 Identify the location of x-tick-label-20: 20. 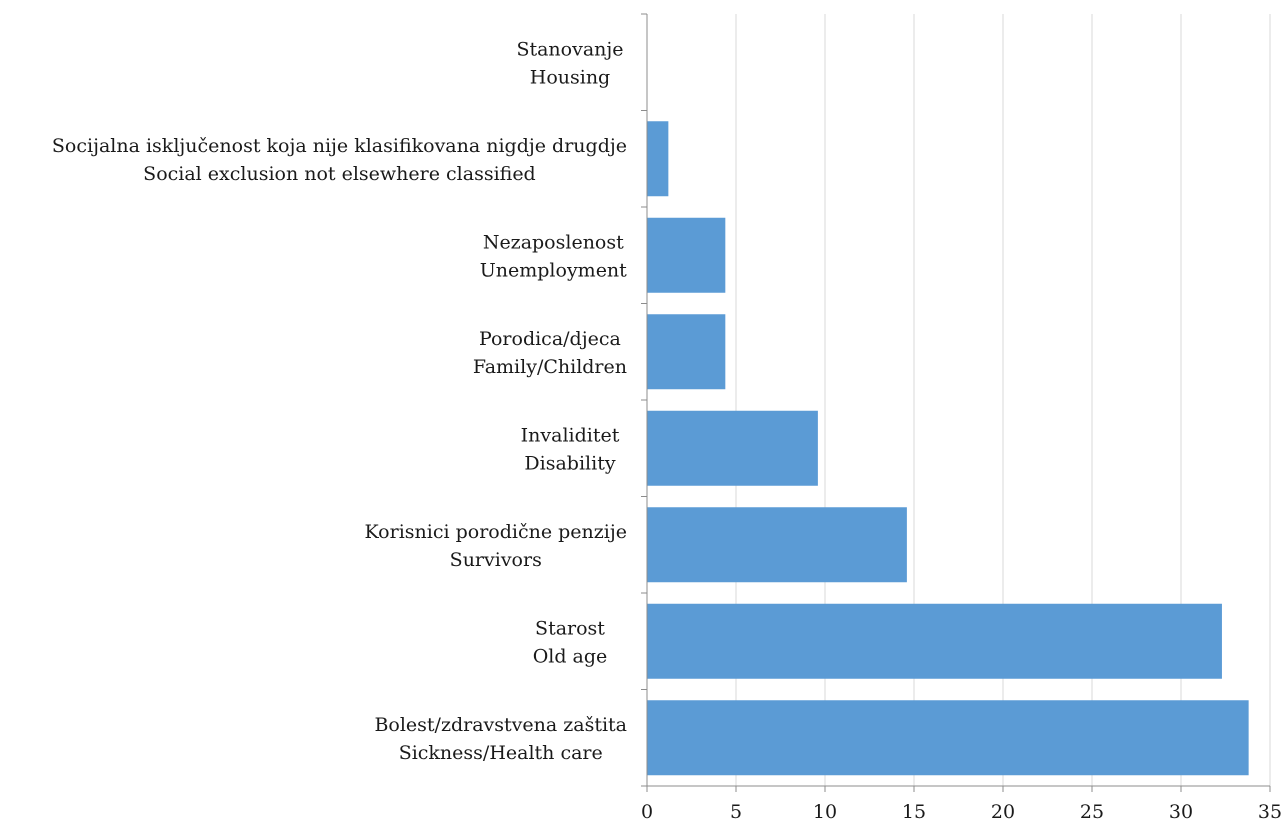
(1003, 812).